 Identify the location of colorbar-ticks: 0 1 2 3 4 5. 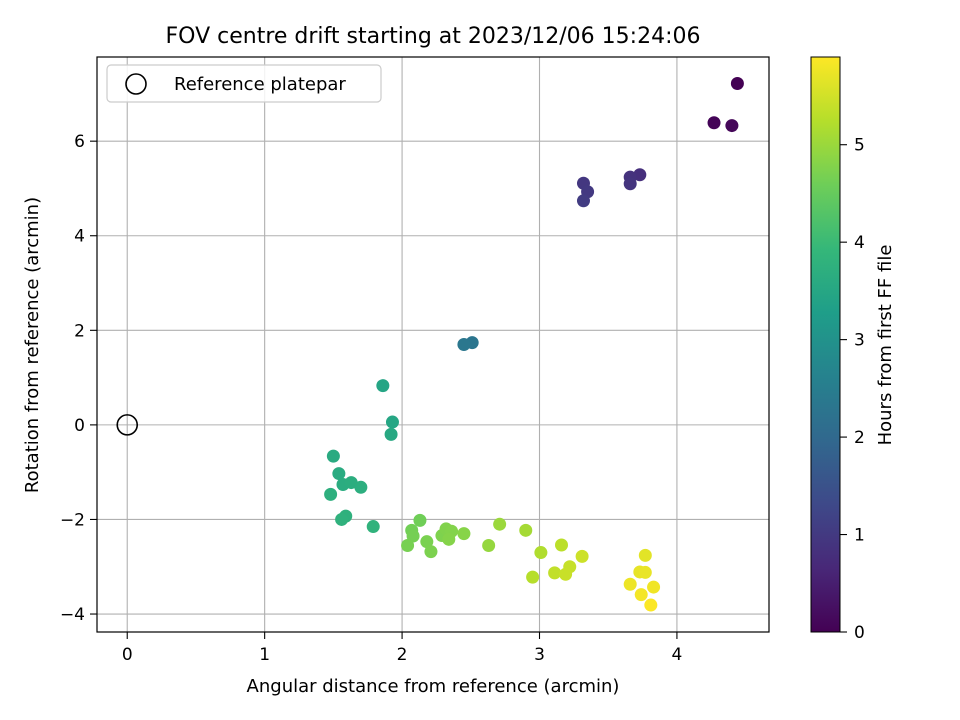
(852, 389).